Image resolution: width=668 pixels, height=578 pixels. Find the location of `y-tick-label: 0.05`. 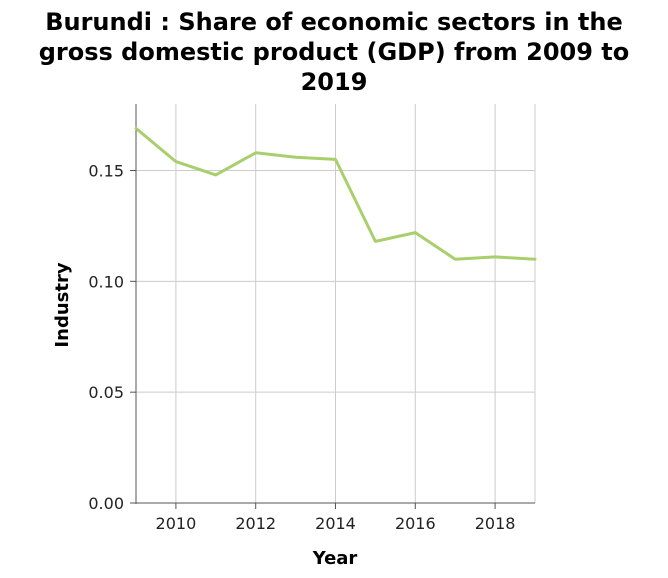

y-tick-label: 0.05 is located at coordinates (106, 392).